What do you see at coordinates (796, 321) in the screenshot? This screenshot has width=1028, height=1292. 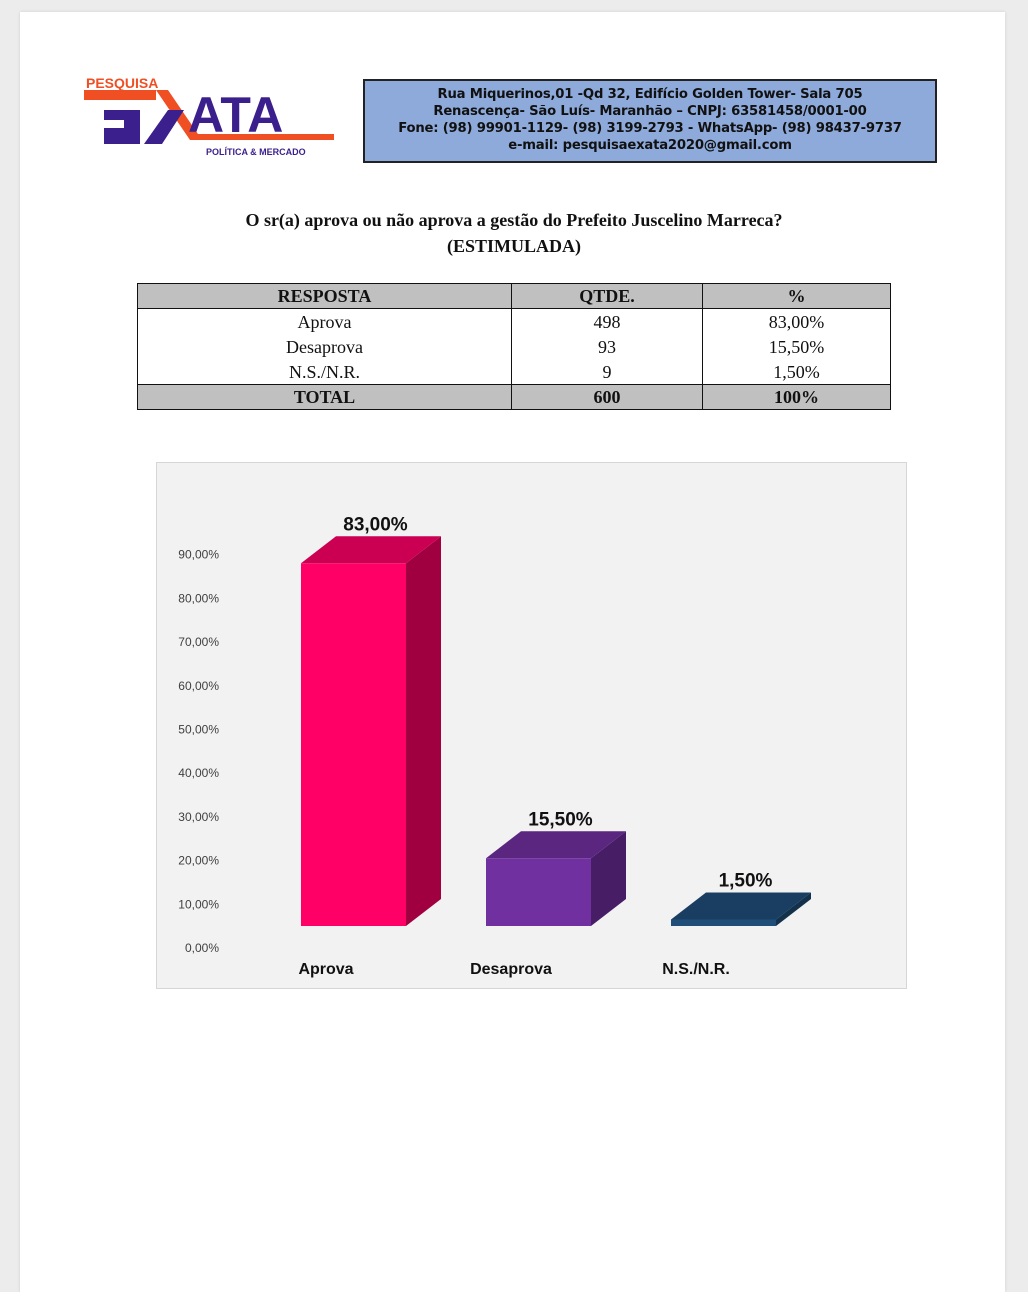 I see `cell-percent: 83,00%` at bounding box center [796, 321].